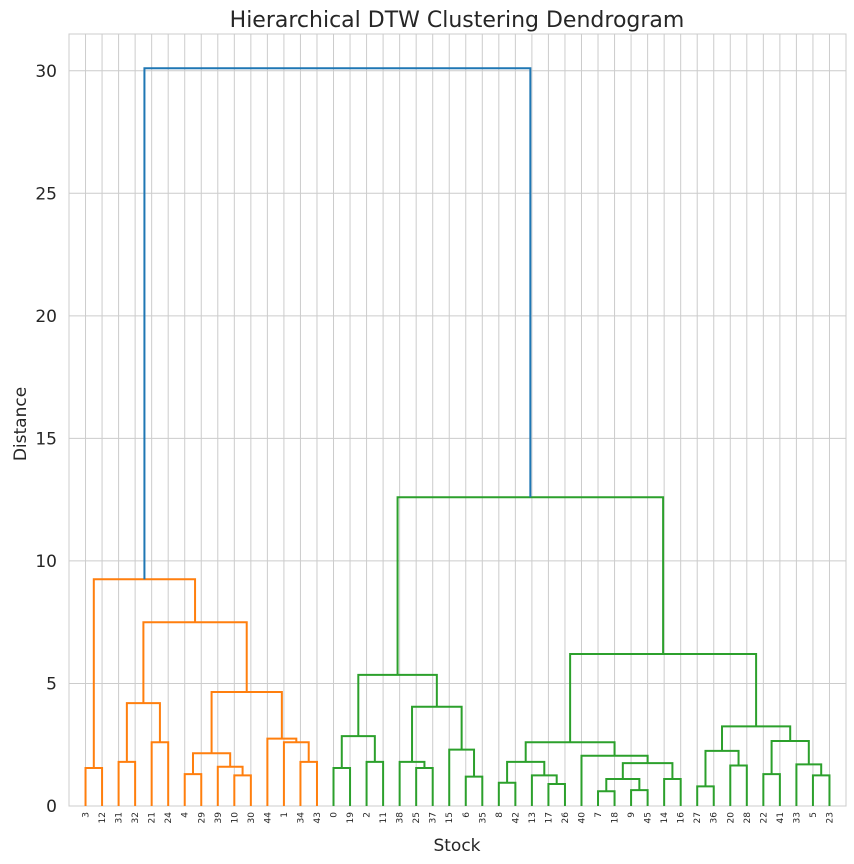  Describe the element at coordinates (698, 817) in the screenshot. I see `x-tick-label: 27` at that location.